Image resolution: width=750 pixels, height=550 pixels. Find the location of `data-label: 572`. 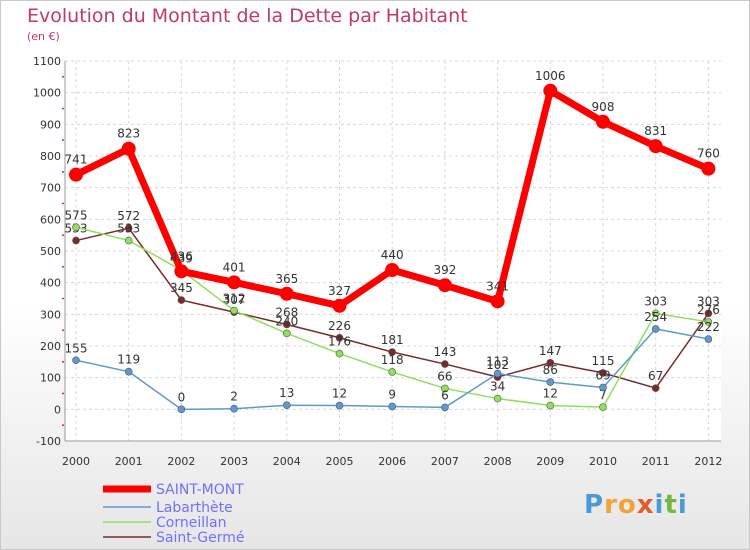

data-label: 572 is located at coordinates (128, 216).